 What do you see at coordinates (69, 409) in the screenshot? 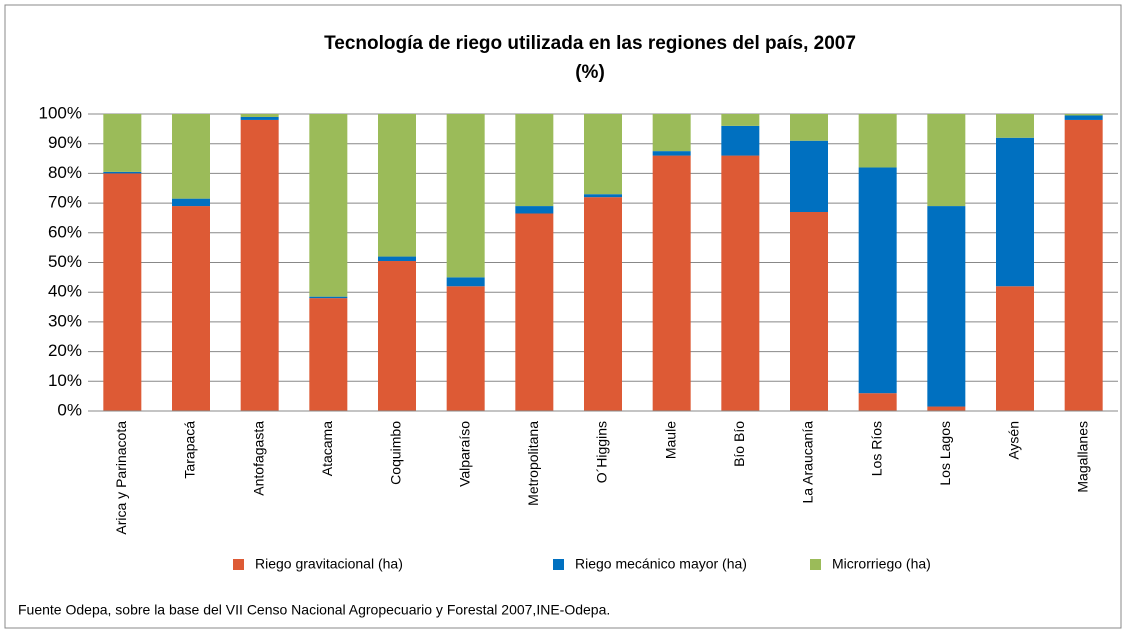
I see `y-tick-label: 0%` at bounding box center [69, 409].